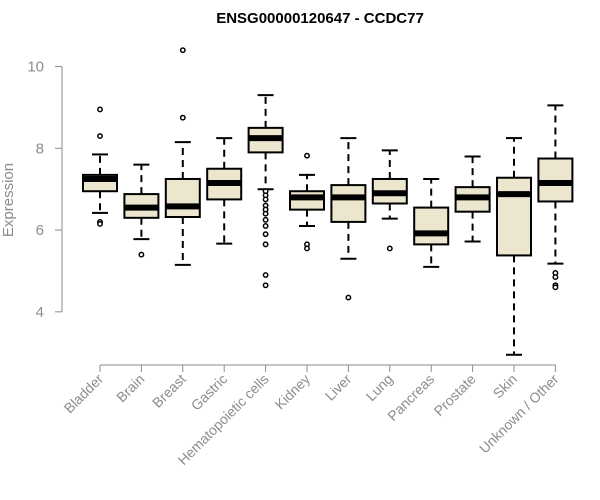  I want to click on x-tick-label: Unknown / Other, so click(519, 414).